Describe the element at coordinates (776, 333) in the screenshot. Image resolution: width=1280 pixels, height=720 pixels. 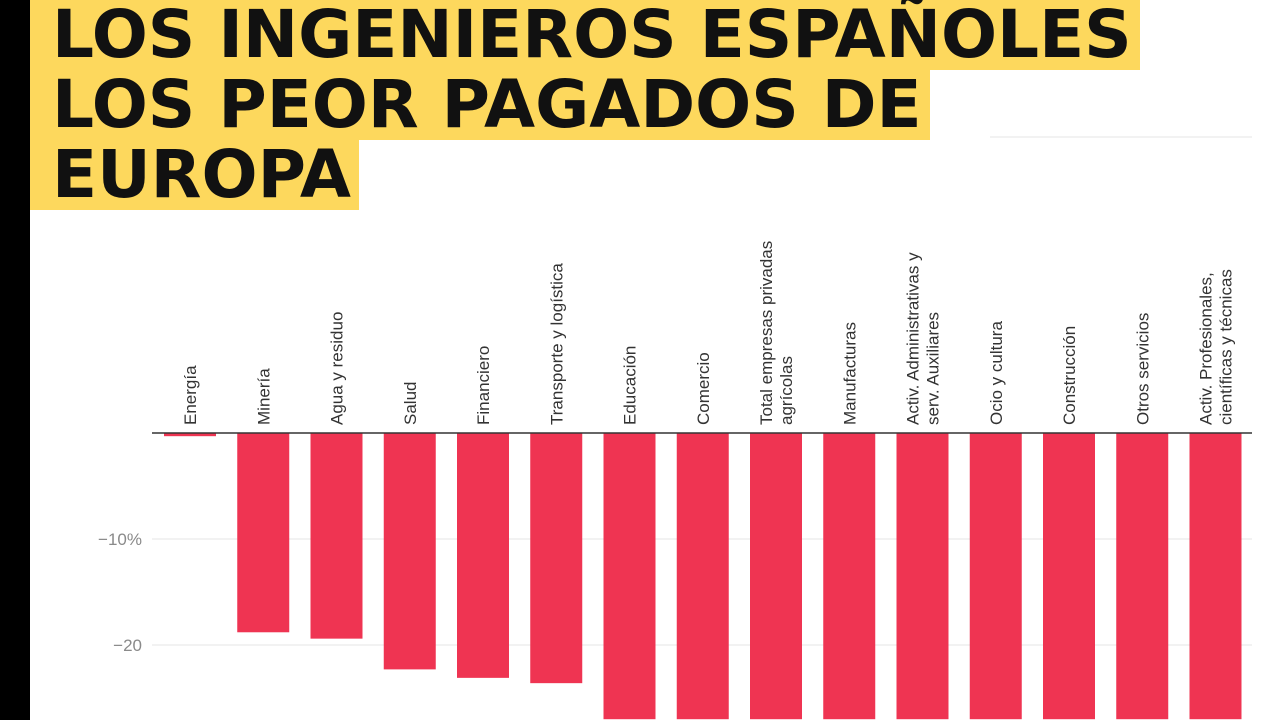
I see `category-label: Total empresas privadasagrícolas` at that location.